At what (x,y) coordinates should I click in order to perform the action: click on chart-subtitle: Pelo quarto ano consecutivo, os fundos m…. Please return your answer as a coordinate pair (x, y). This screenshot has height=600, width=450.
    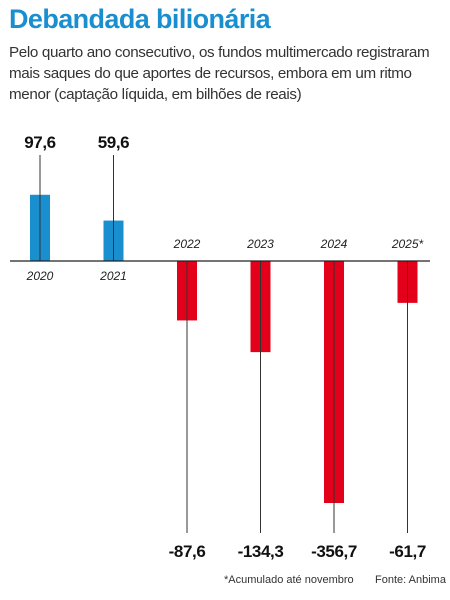
    Looking at the image, I should click on (219, 73).